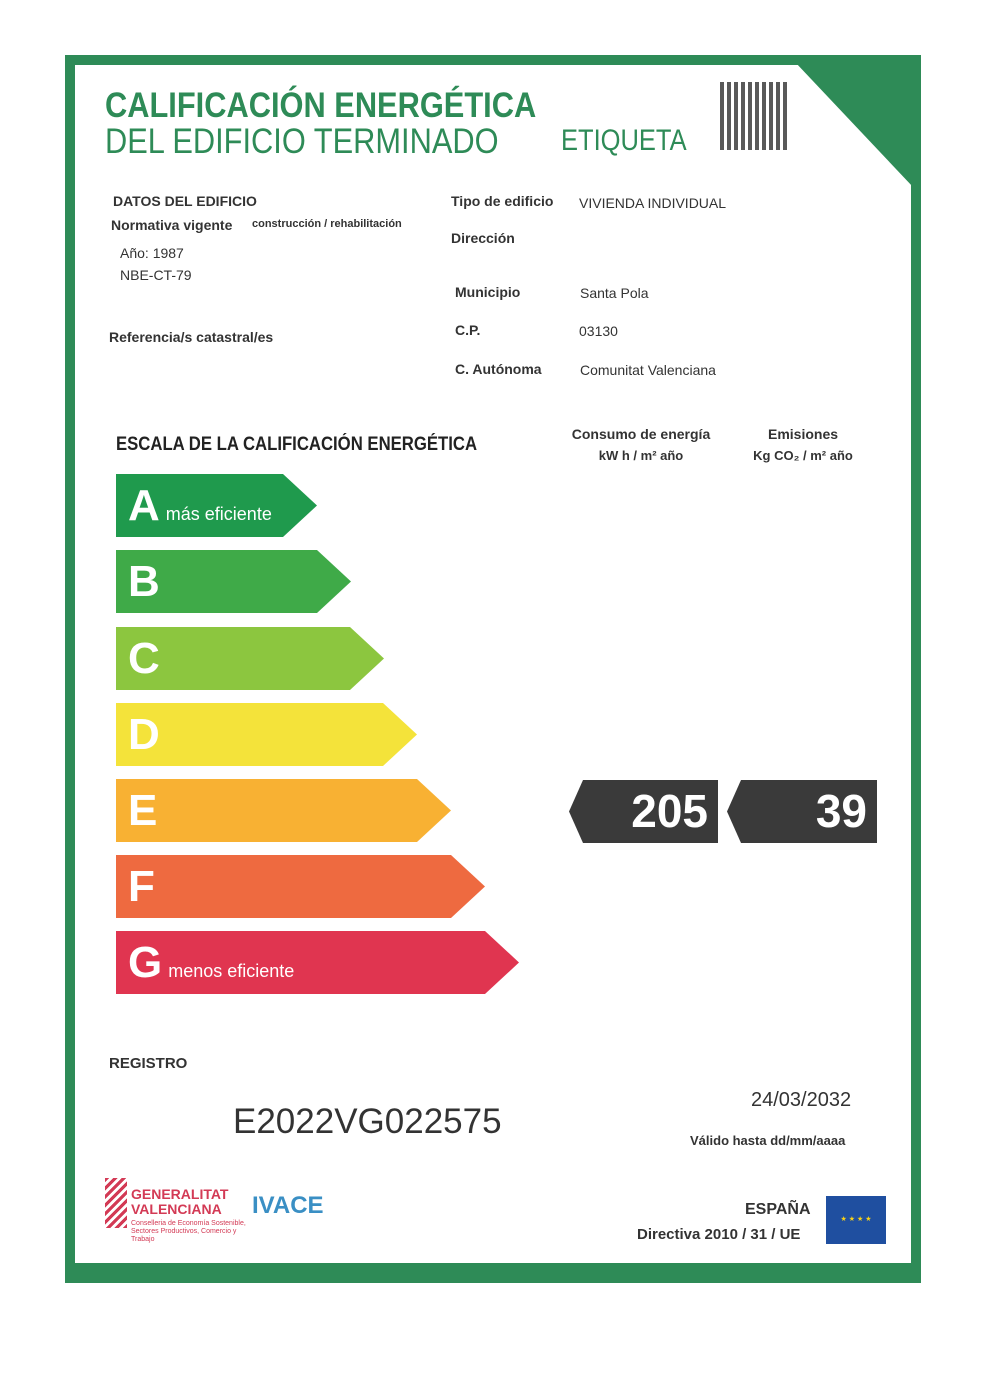  I want to click on emissions-header: Emisiones Kg CO₂ / m² año, so click(803, 445).